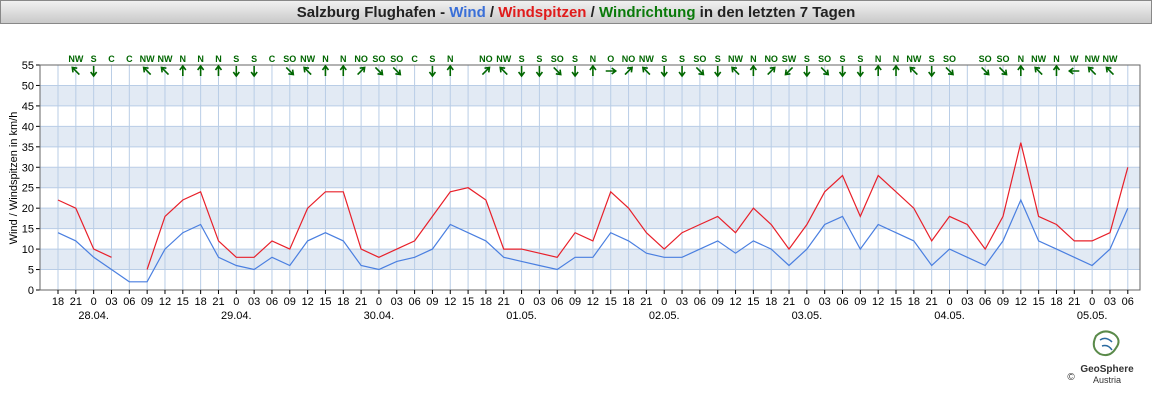 The height and width of the screenshot is (405, 1152). What do you see at coordinates (379, 316) in the screenshot?
I see `date-label: 30.04.` at bounding box center [379, 316].